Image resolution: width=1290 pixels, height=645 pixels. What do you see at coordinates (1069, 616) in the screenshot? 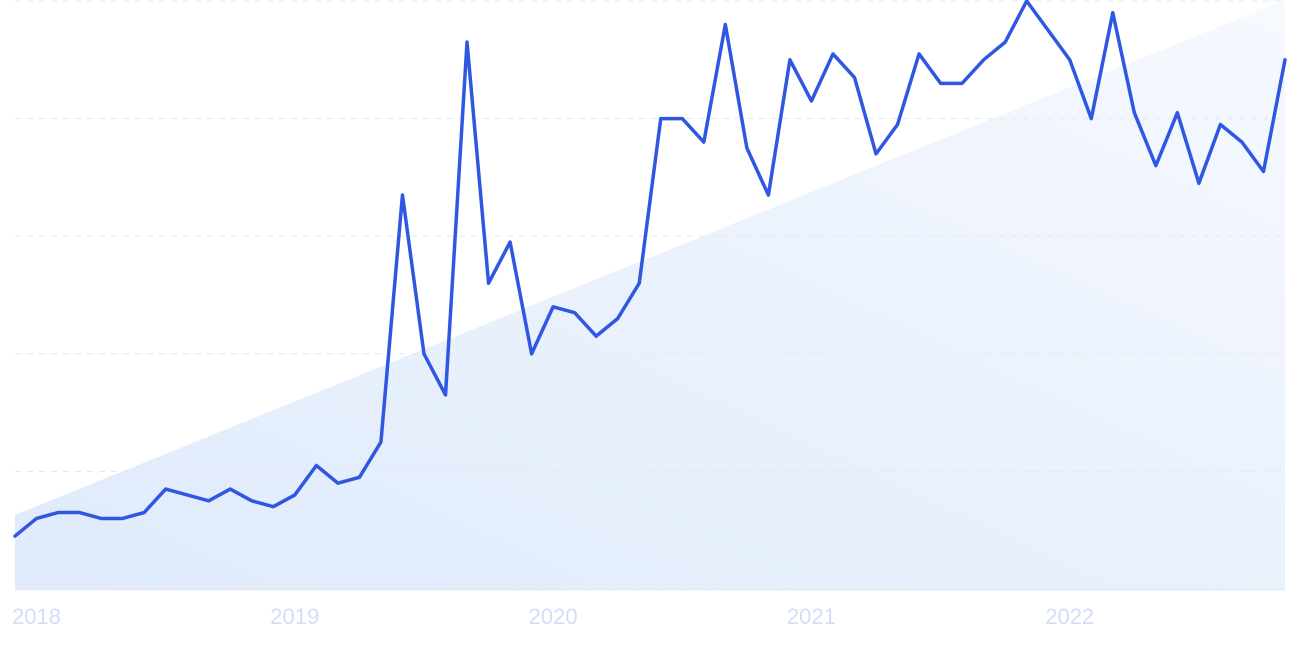
I see `x-tick-label: 2022` at bounding box center [1069, 616].